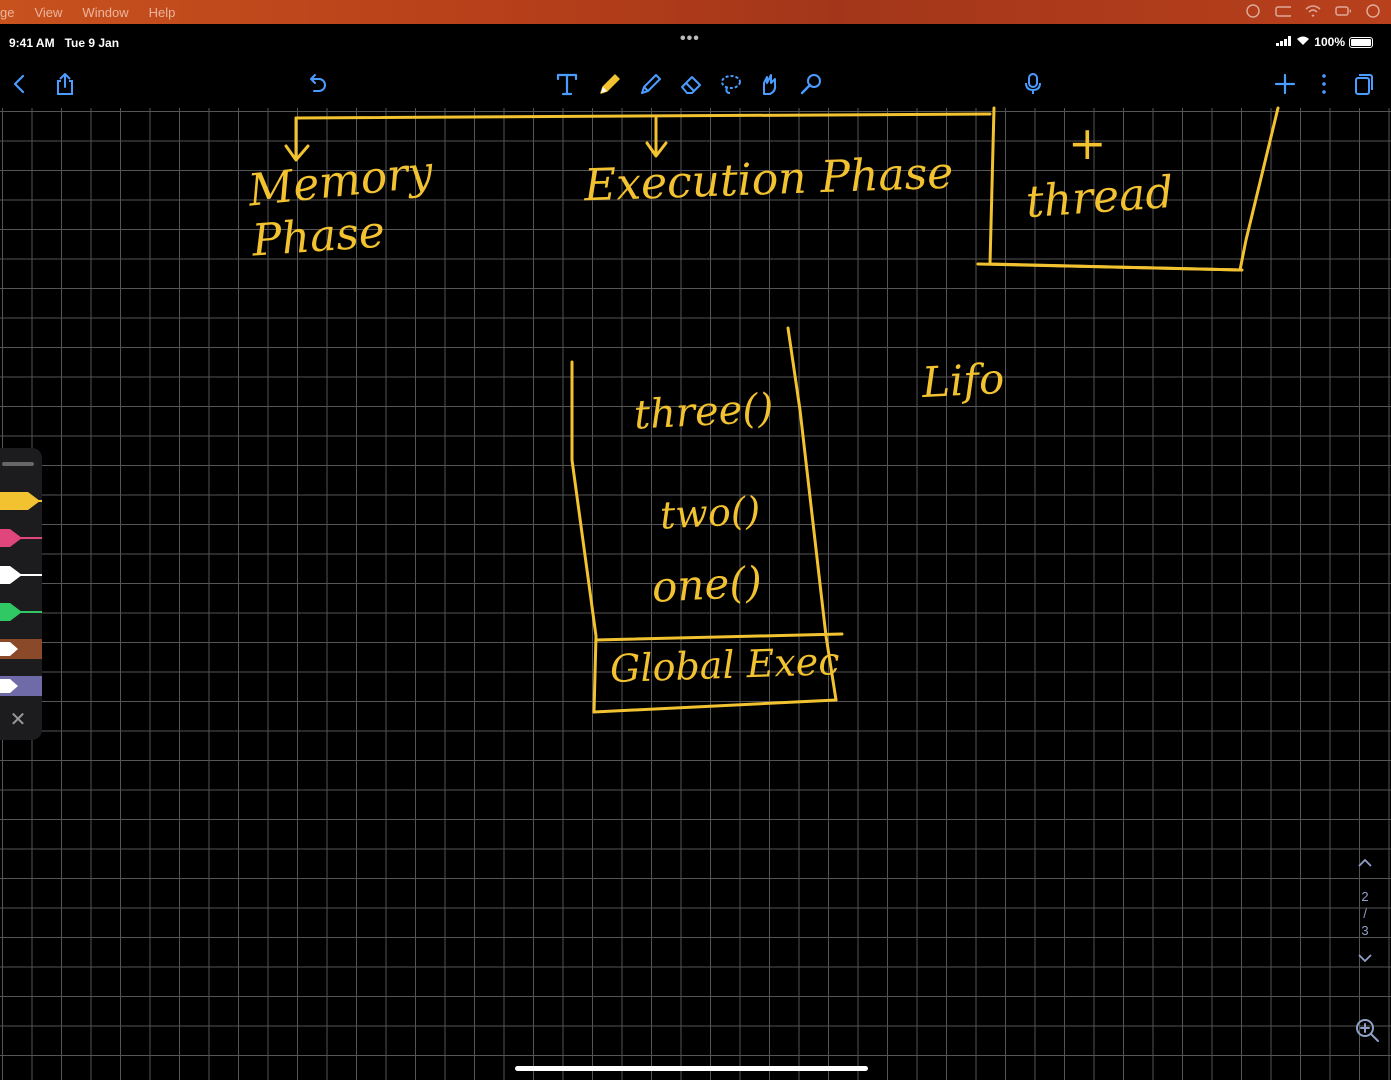 This screenshot has height=1080, width=1391. What do you see at coordinates (691, 84) in the screenshot?
I see `eraser-tool-icon` at bounding box center [691, 84].